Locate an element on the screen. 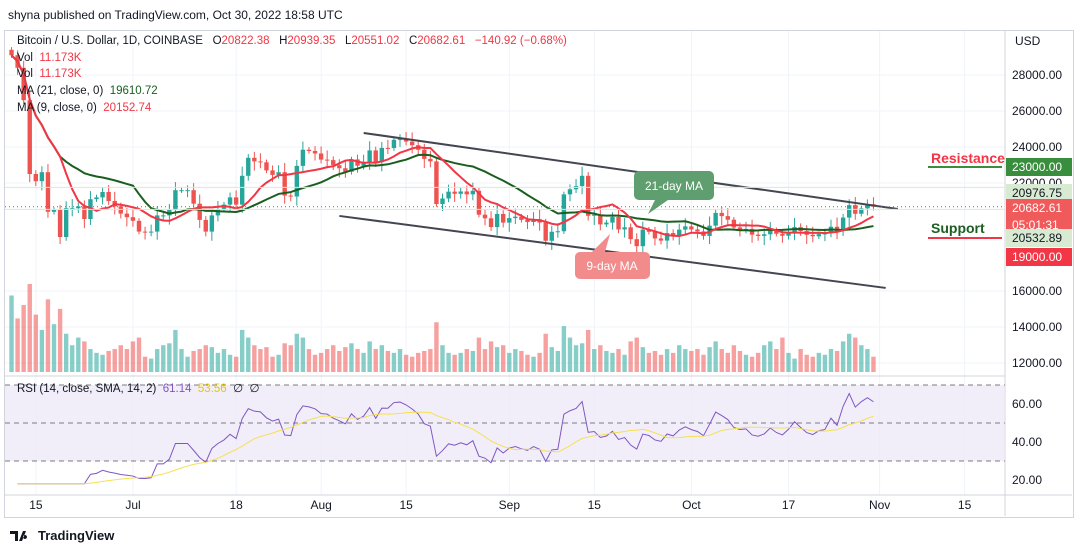 The image size is (1079, 554). low-value: 20551.02 is located at coordinates (375, 41).